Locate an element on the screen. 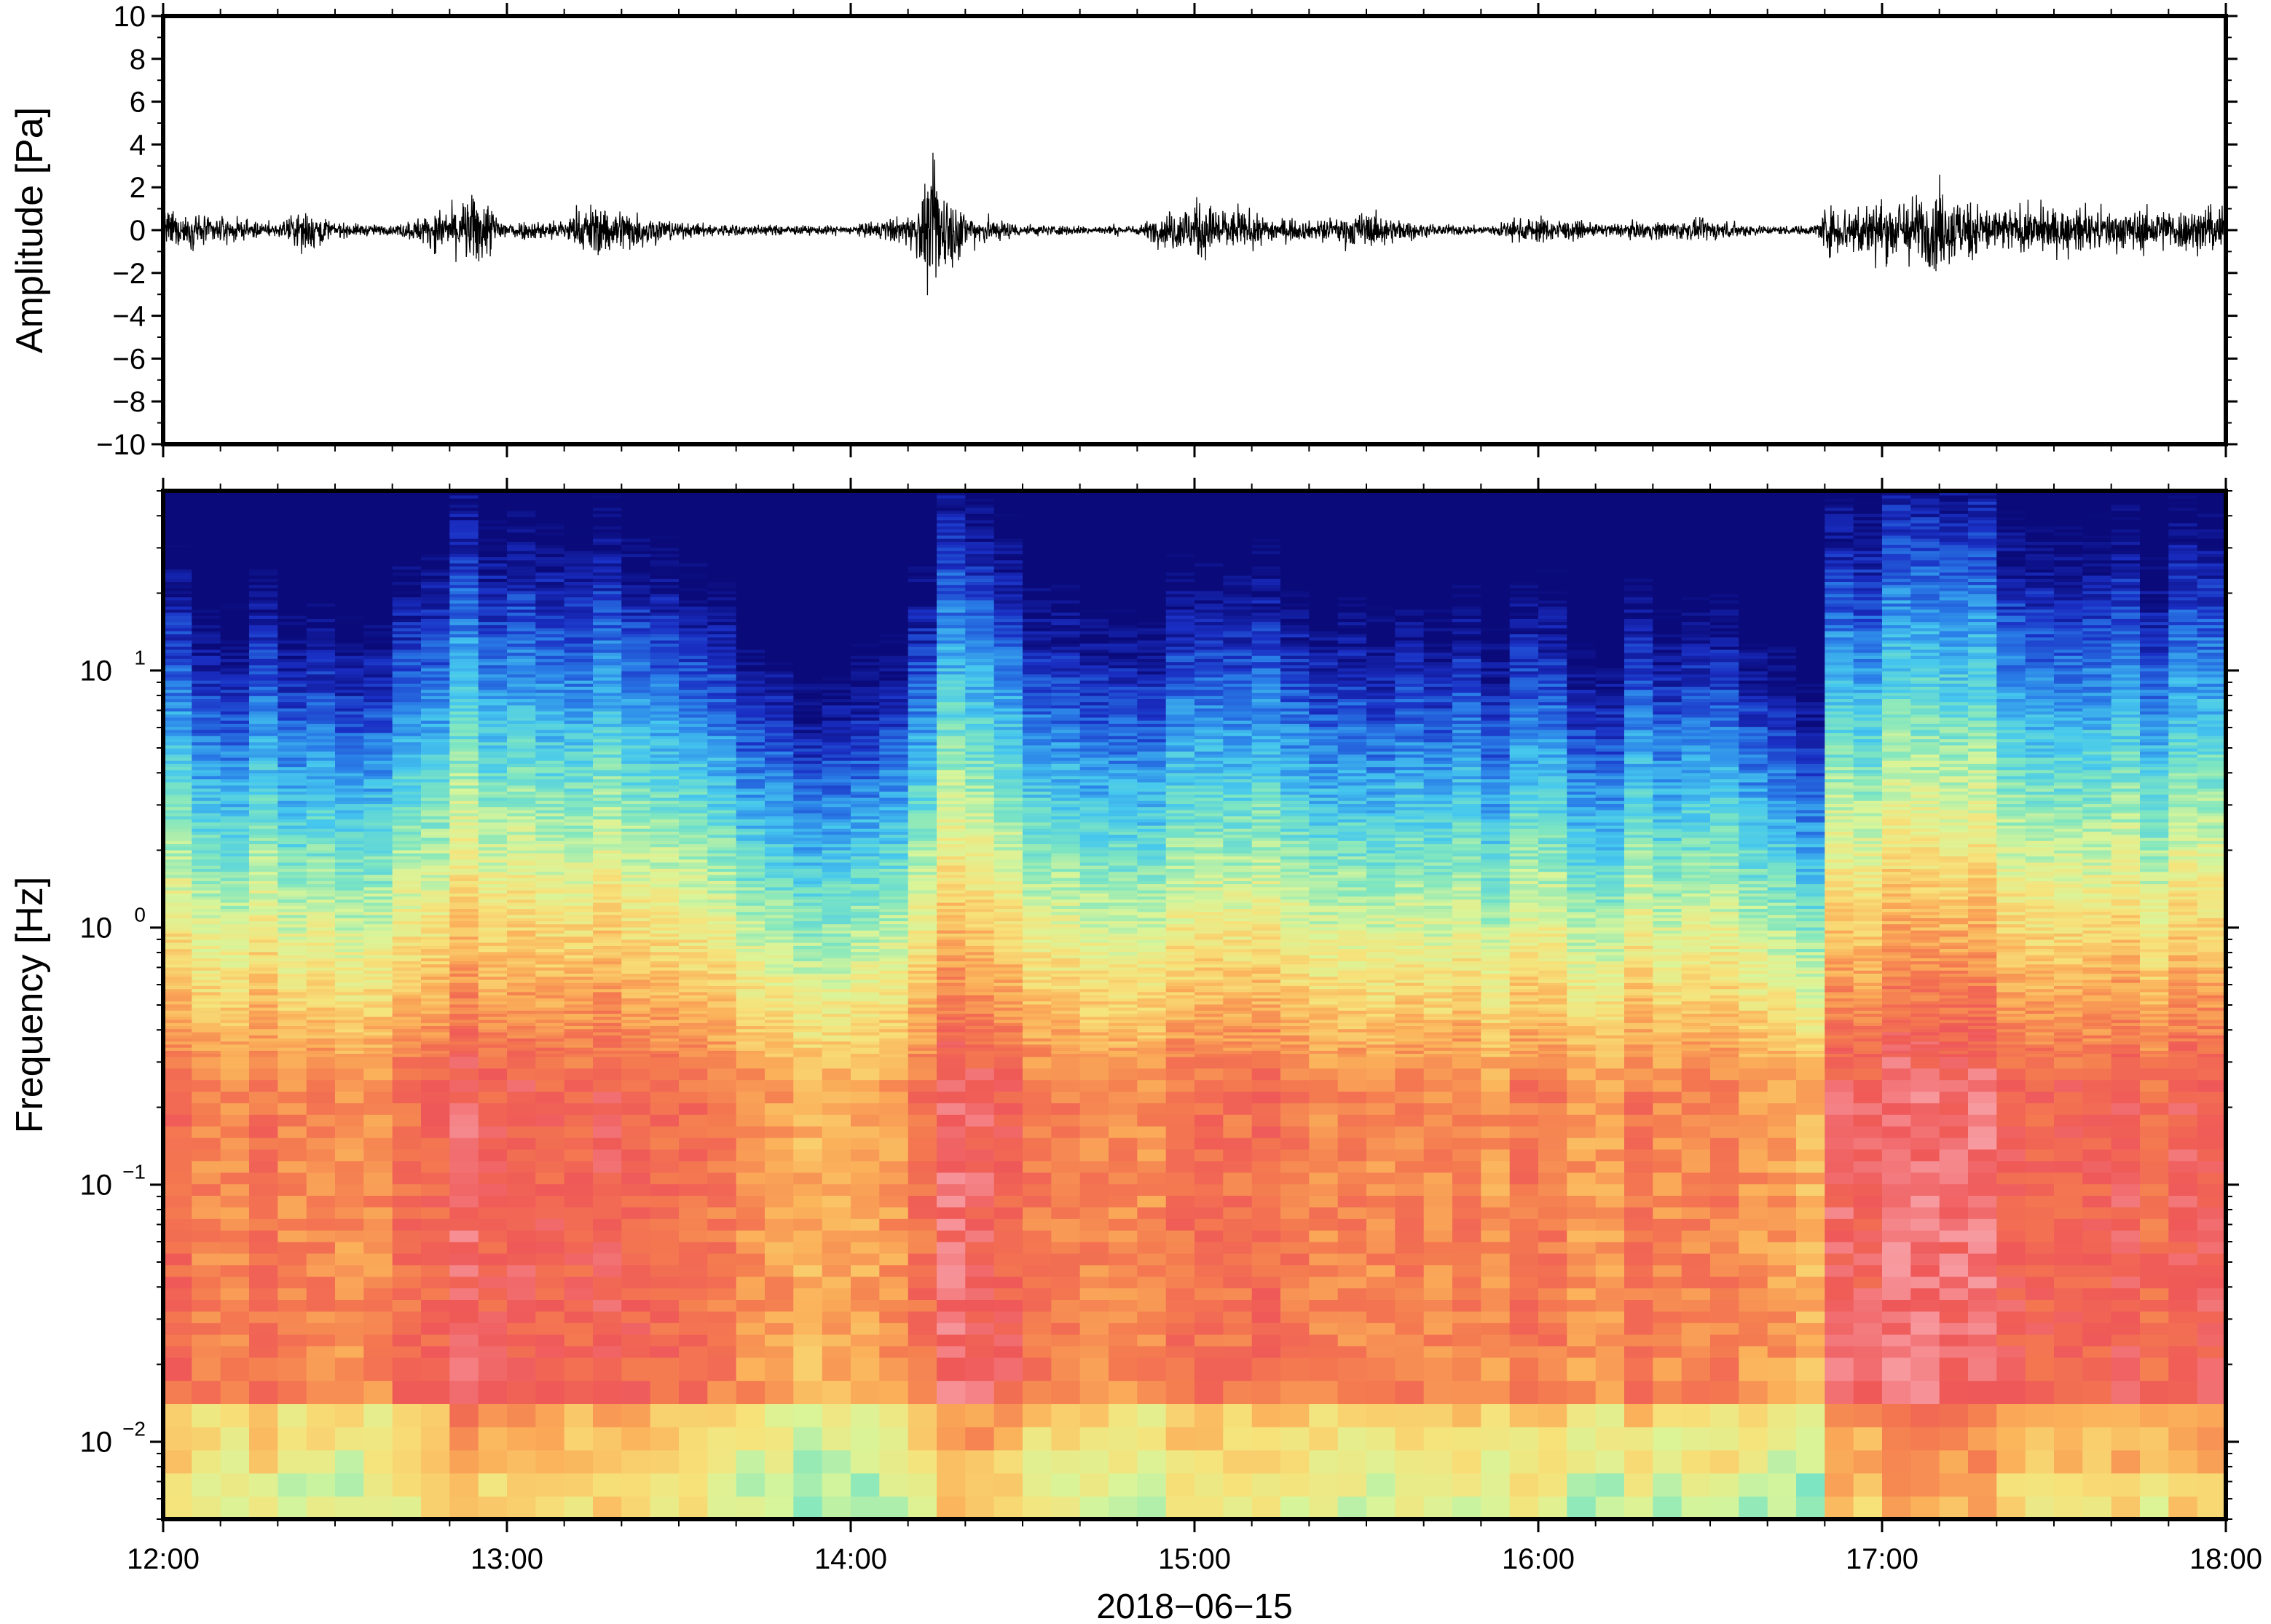 The width and height of the screenshot is (2271, 1624). waveform-y-tick-label: −2 is located at coordinates (129, 274).